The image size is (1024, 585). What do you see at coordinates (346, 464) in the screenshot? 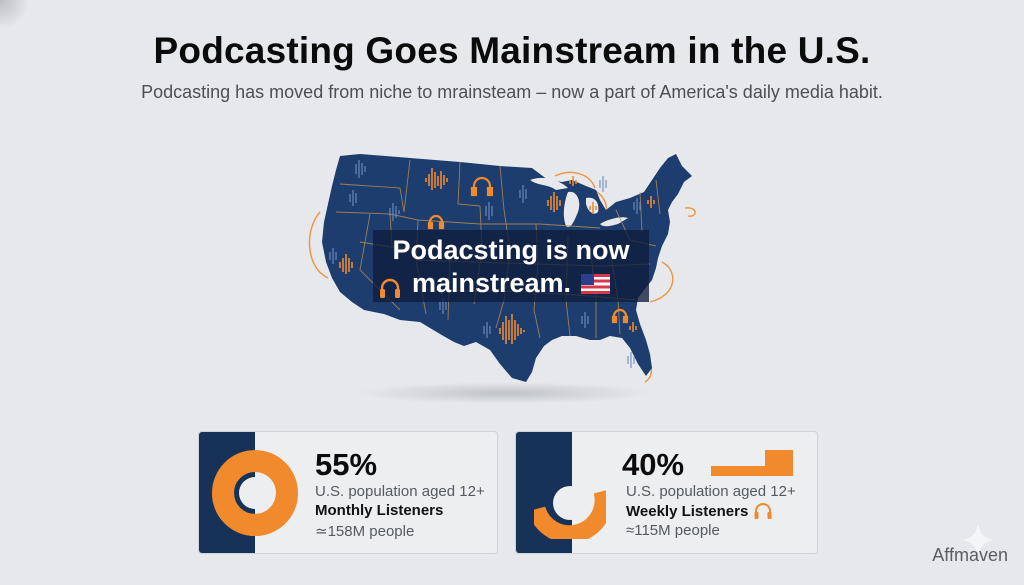
I see `stat-percent: 55%` at bounding box center [346, 464].